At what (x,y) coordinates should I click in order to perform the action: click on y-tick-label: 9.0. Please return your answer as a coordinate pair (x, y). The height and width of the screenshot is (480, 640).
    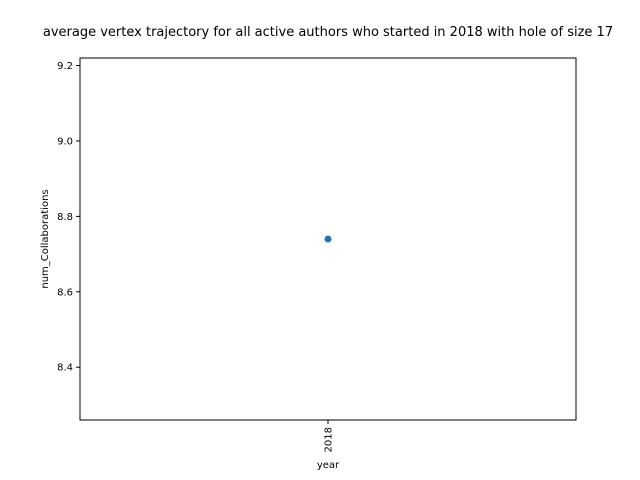
    Looking at the image, I should click on (65, 141).